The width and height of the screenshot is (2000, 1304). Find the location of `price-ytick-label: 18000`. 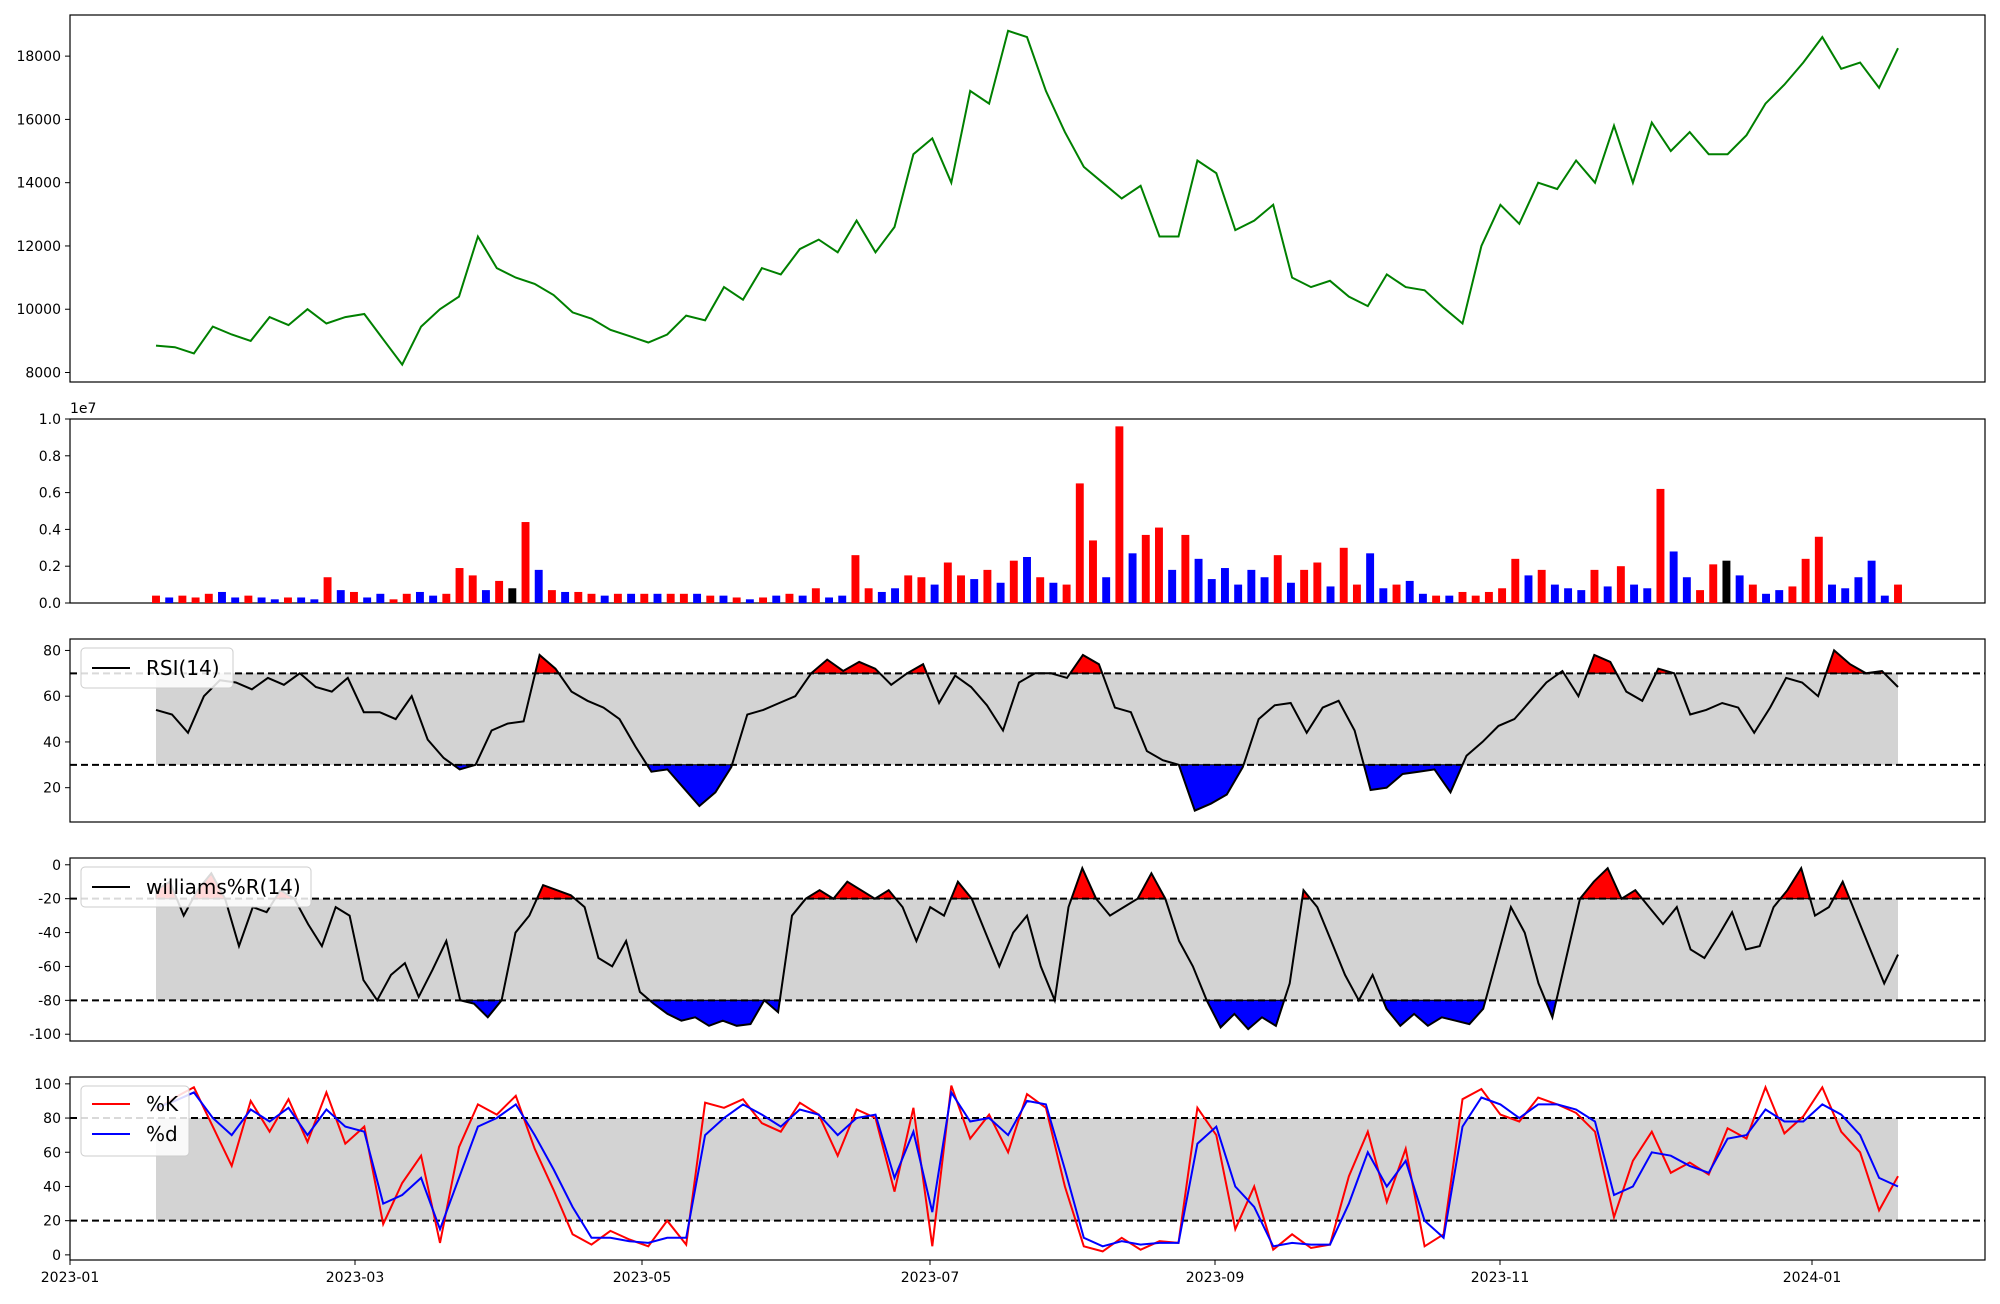

price-ytick-label: 18000 is located at coordinates (38, 57).